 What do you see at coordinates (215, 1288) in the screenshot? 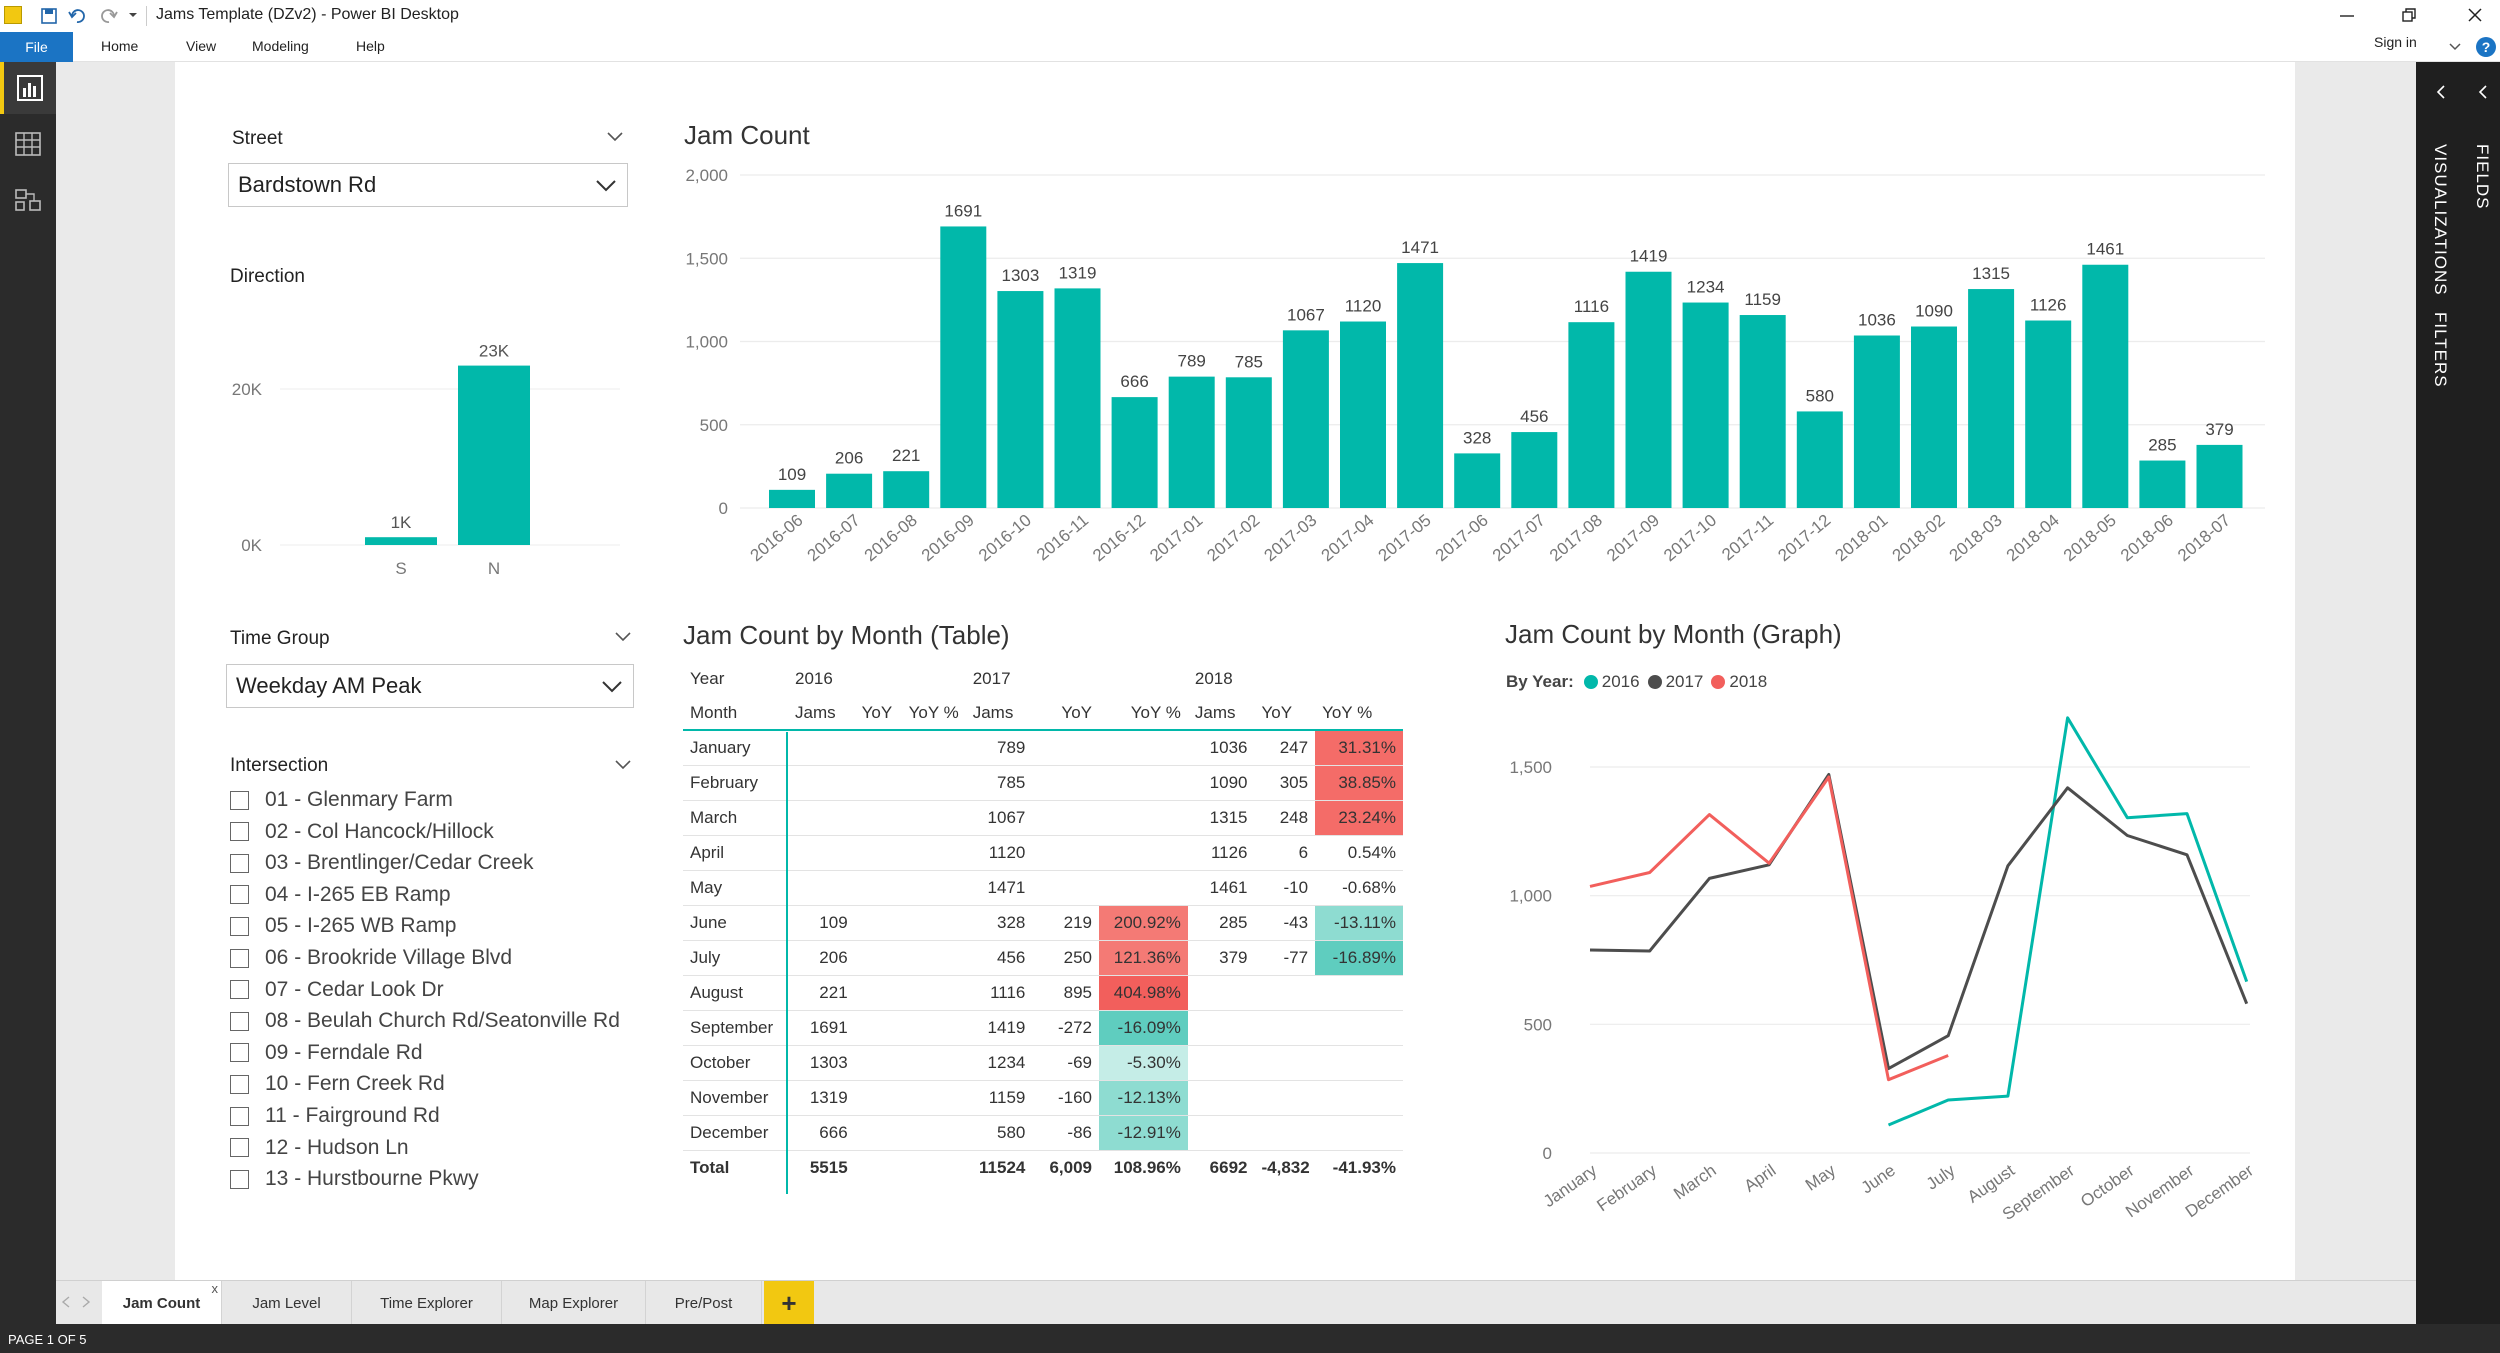
I see `close-tab-icon: x` at bounding box center [215, 1288].